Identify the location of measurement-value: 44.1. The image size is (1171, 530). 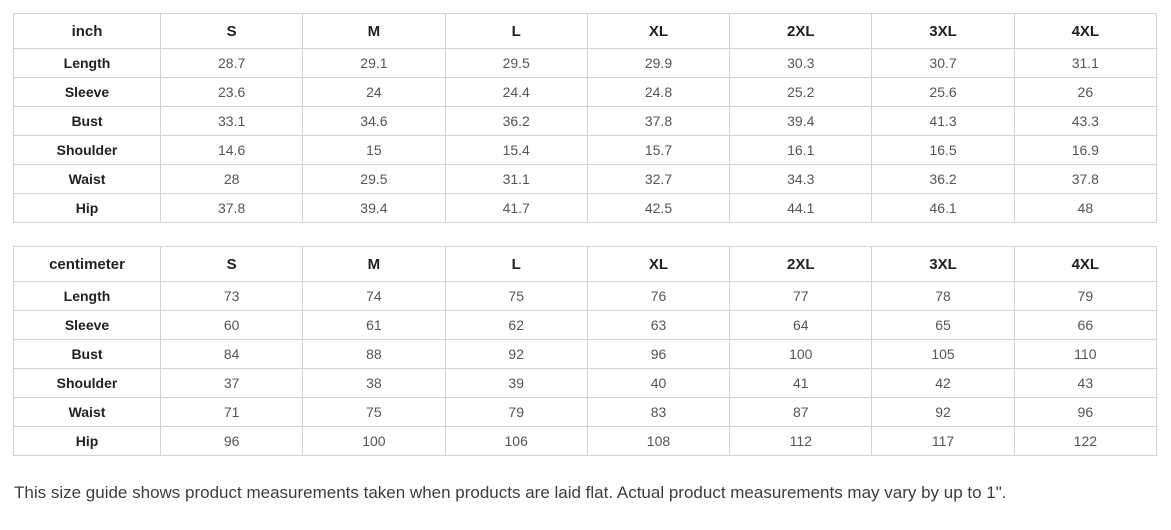
(801, 208).